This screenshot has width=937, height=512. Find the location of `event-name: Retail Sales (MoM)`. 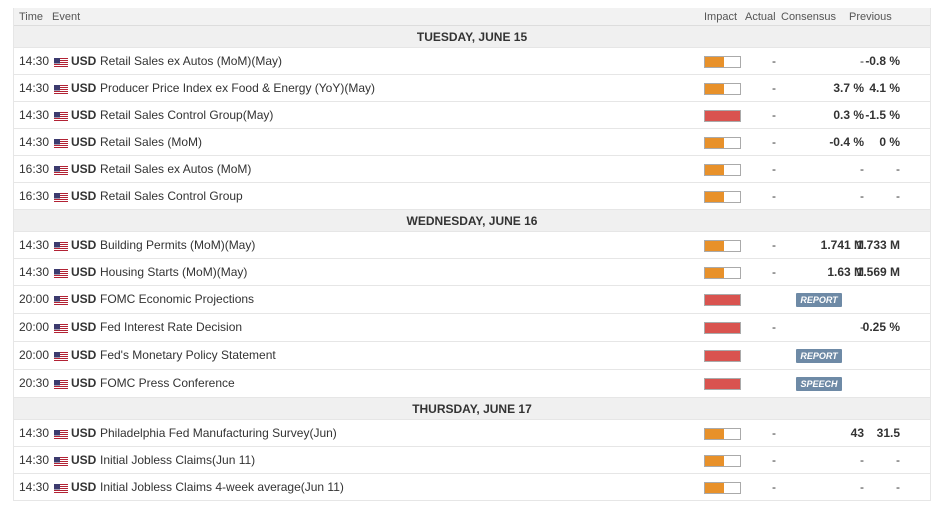

event-name: Retail Sales (MoM) is located at coordinates (151, 142).